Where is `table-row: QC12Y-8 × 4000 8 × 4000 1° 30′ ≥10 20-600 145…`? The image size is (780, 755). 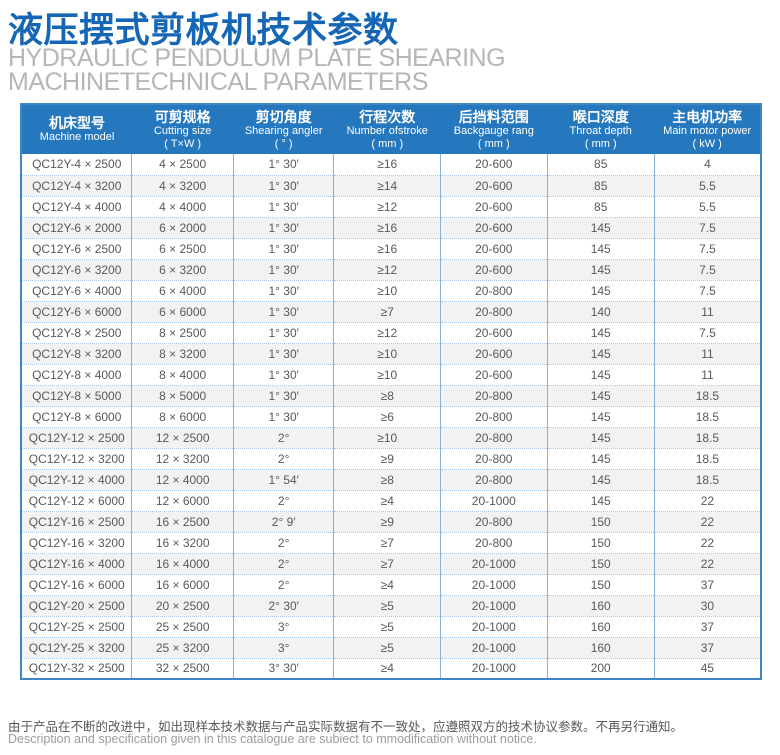
table-row: QC12Y-8 × 4000 8 × 4000 1° 30′ ≥10 20-600 145… is located at coordinates (391, 374).